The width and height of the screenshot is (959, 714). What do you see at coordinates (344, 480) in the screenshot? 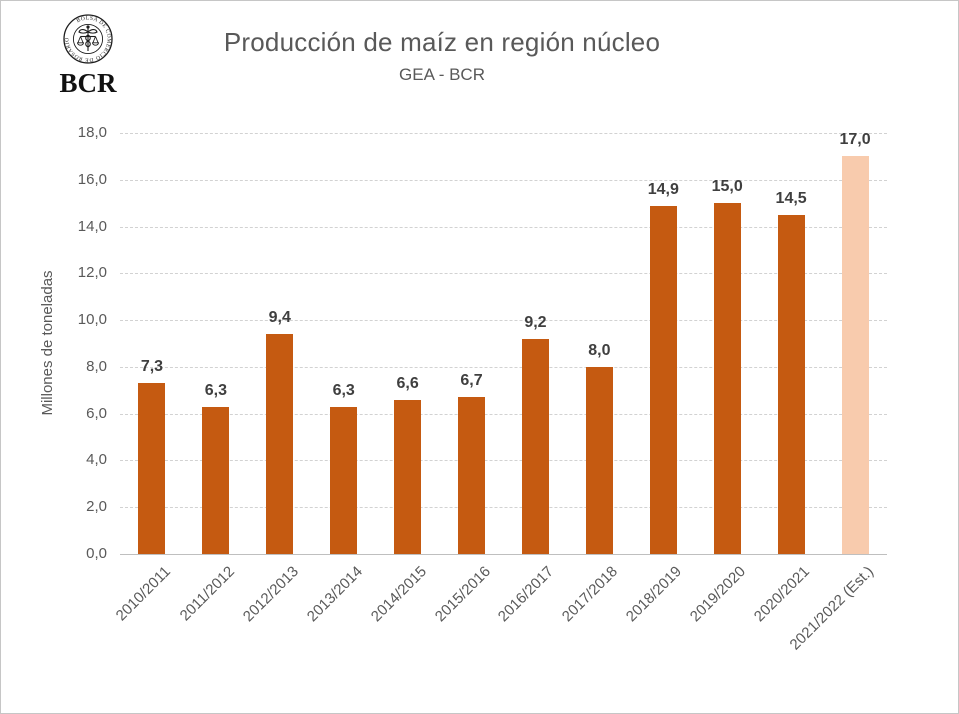
I see `bar-2013/2014` at bounding box center [344, 480].